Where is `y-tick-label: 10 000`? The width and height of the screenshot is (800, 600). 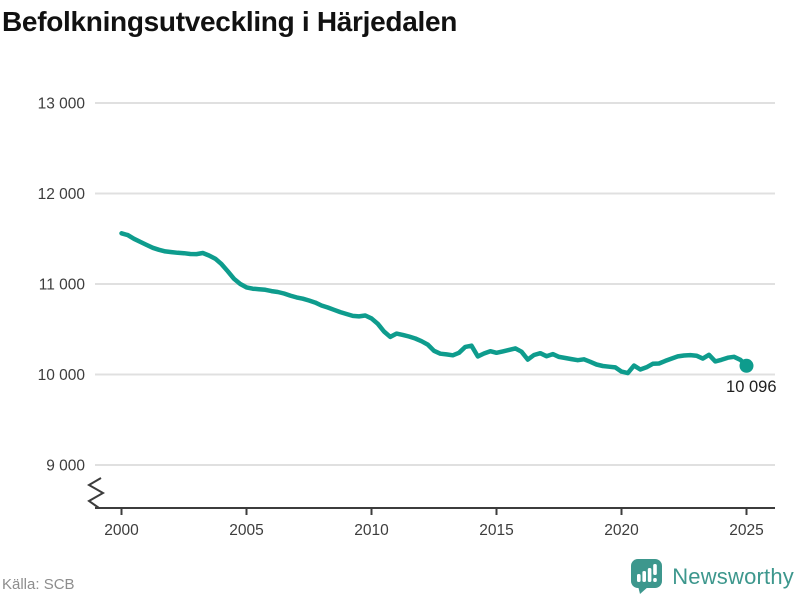 y-tick-label: 10 000 is located at coordinates (62, 375).